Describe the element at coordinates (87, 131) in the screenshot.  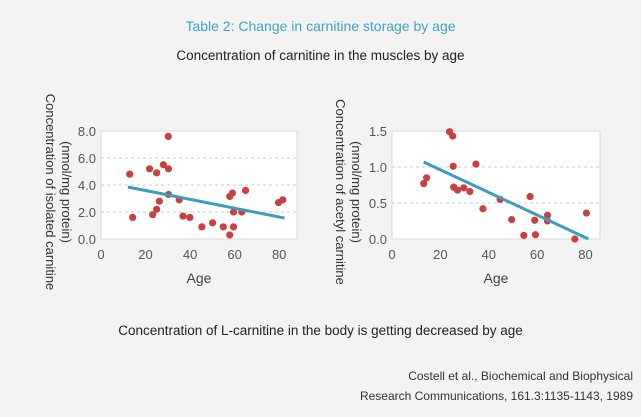
I see `y-tick-label: 8.0` at that location.